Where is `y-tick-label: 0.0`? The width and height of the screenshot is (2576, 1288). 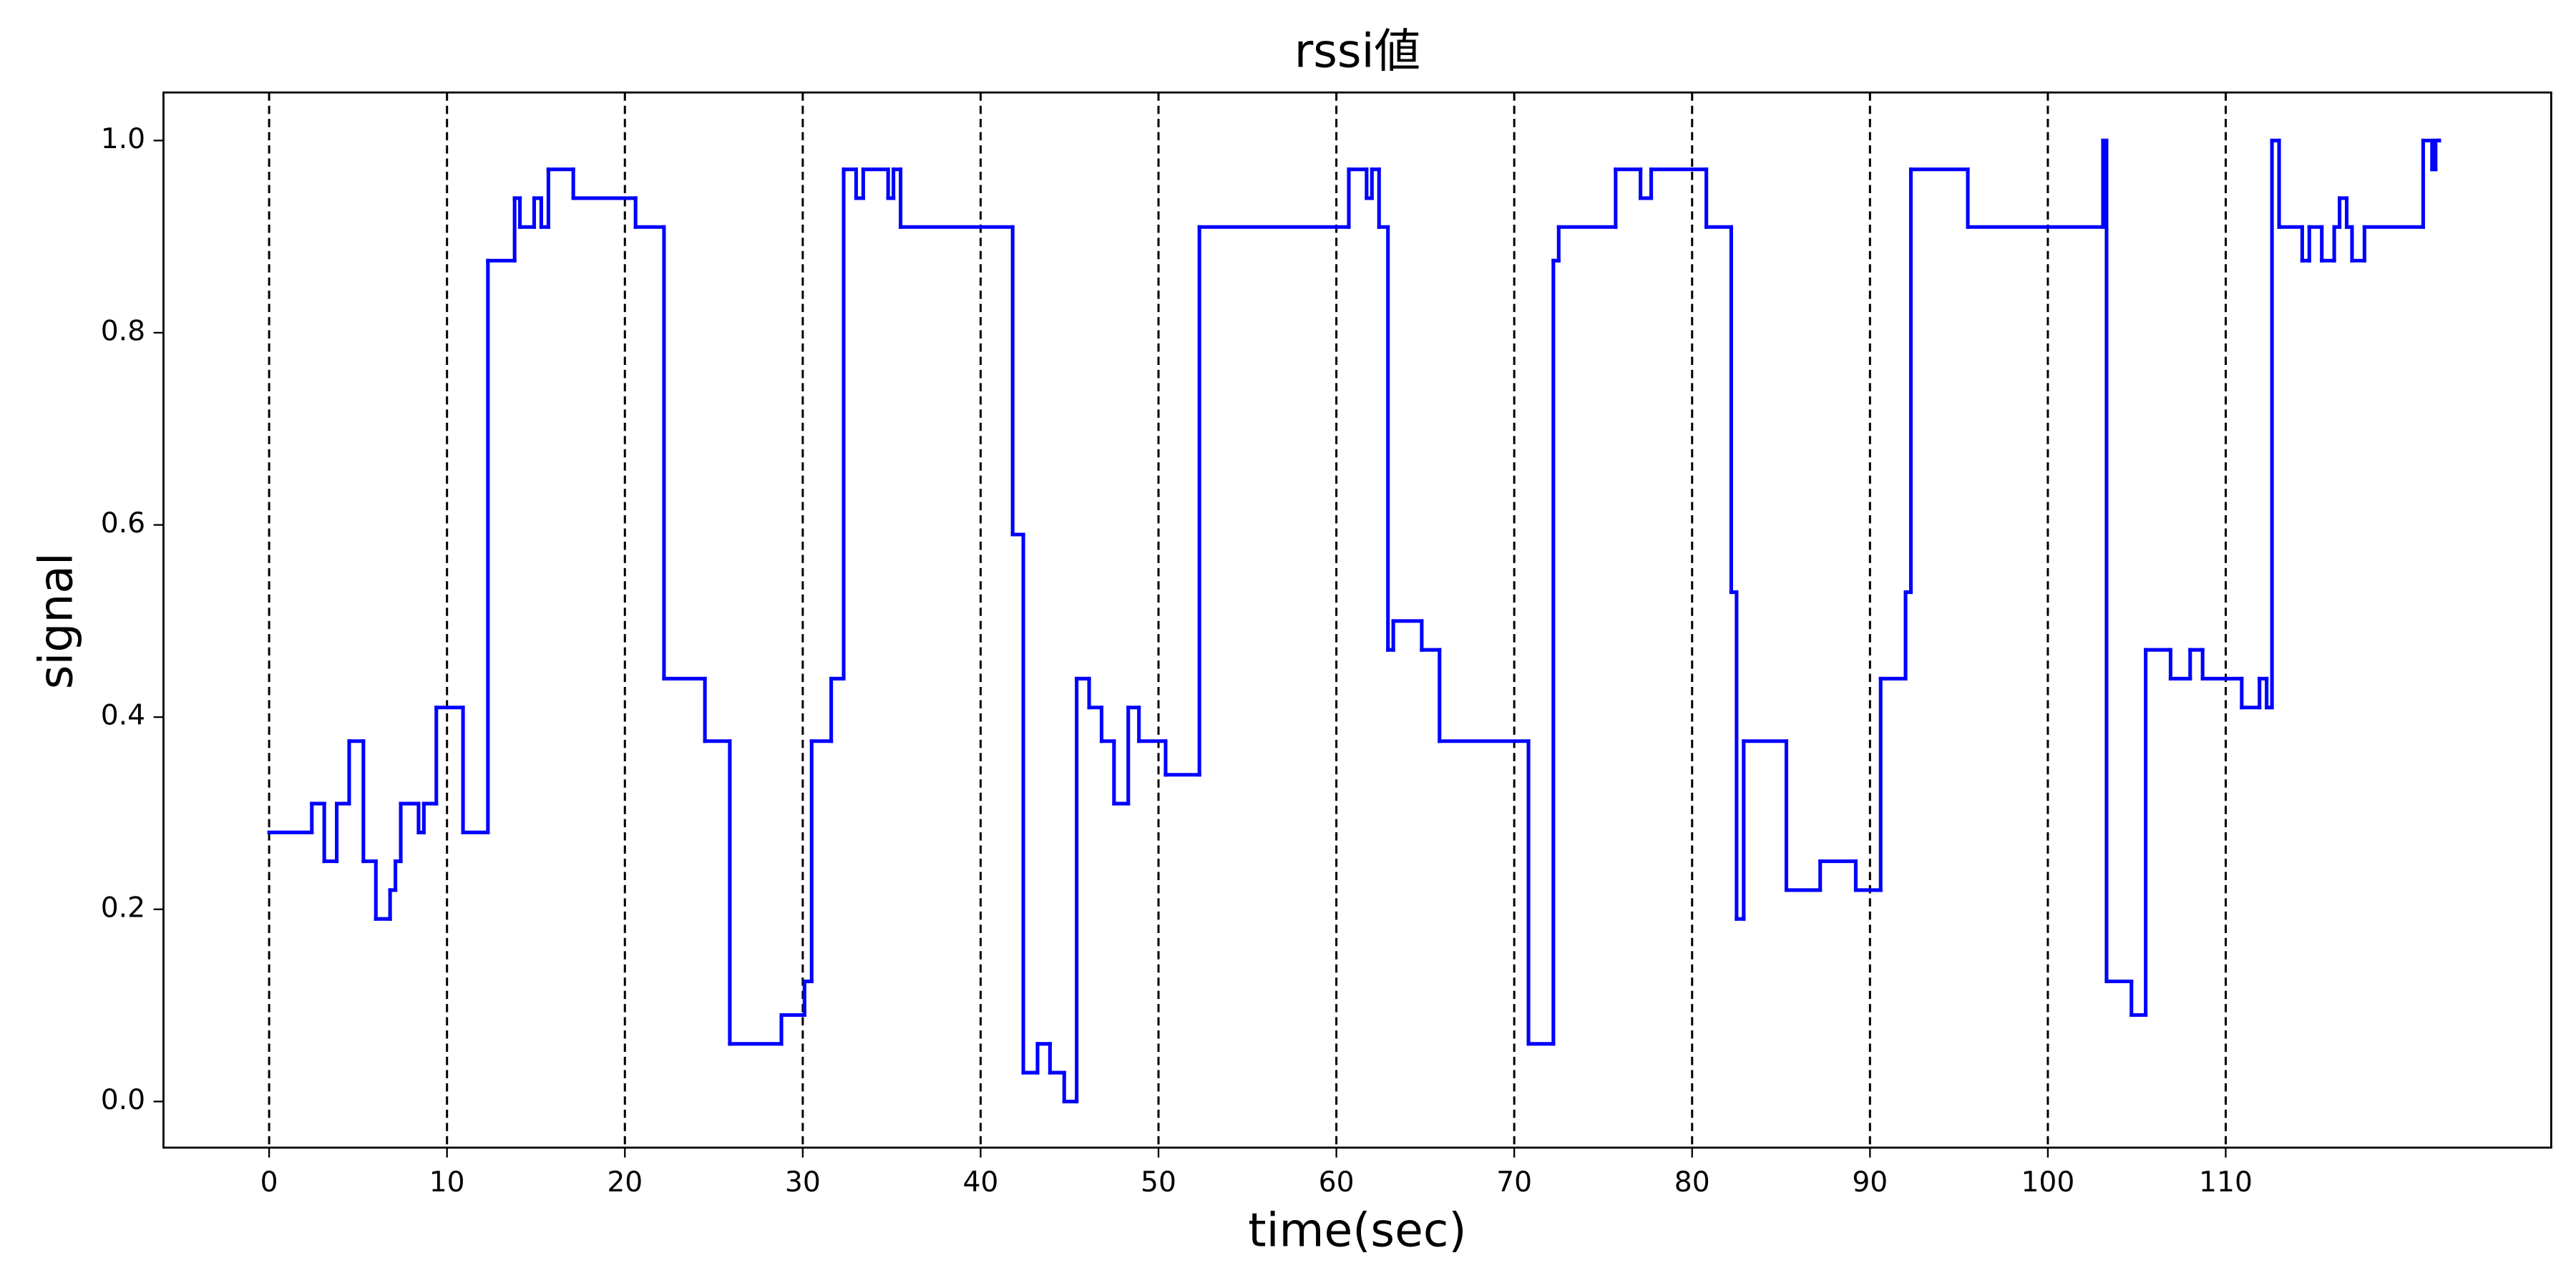
y-tick-label: 0.0 is located at coordinates (123, 1100).